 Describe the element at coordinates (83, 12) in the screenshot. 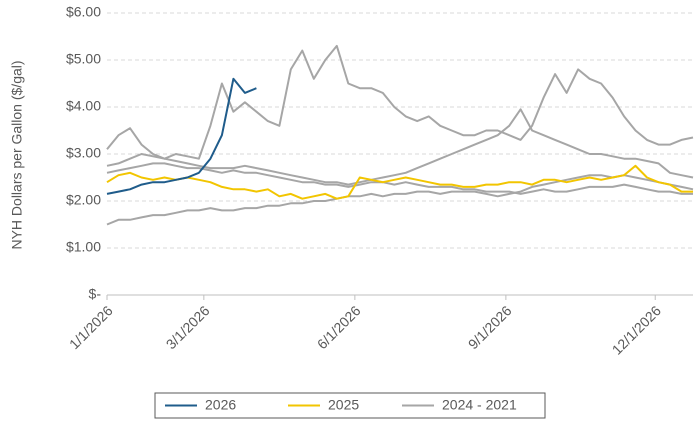

I see `y-tick-label: $6.00` at that location.